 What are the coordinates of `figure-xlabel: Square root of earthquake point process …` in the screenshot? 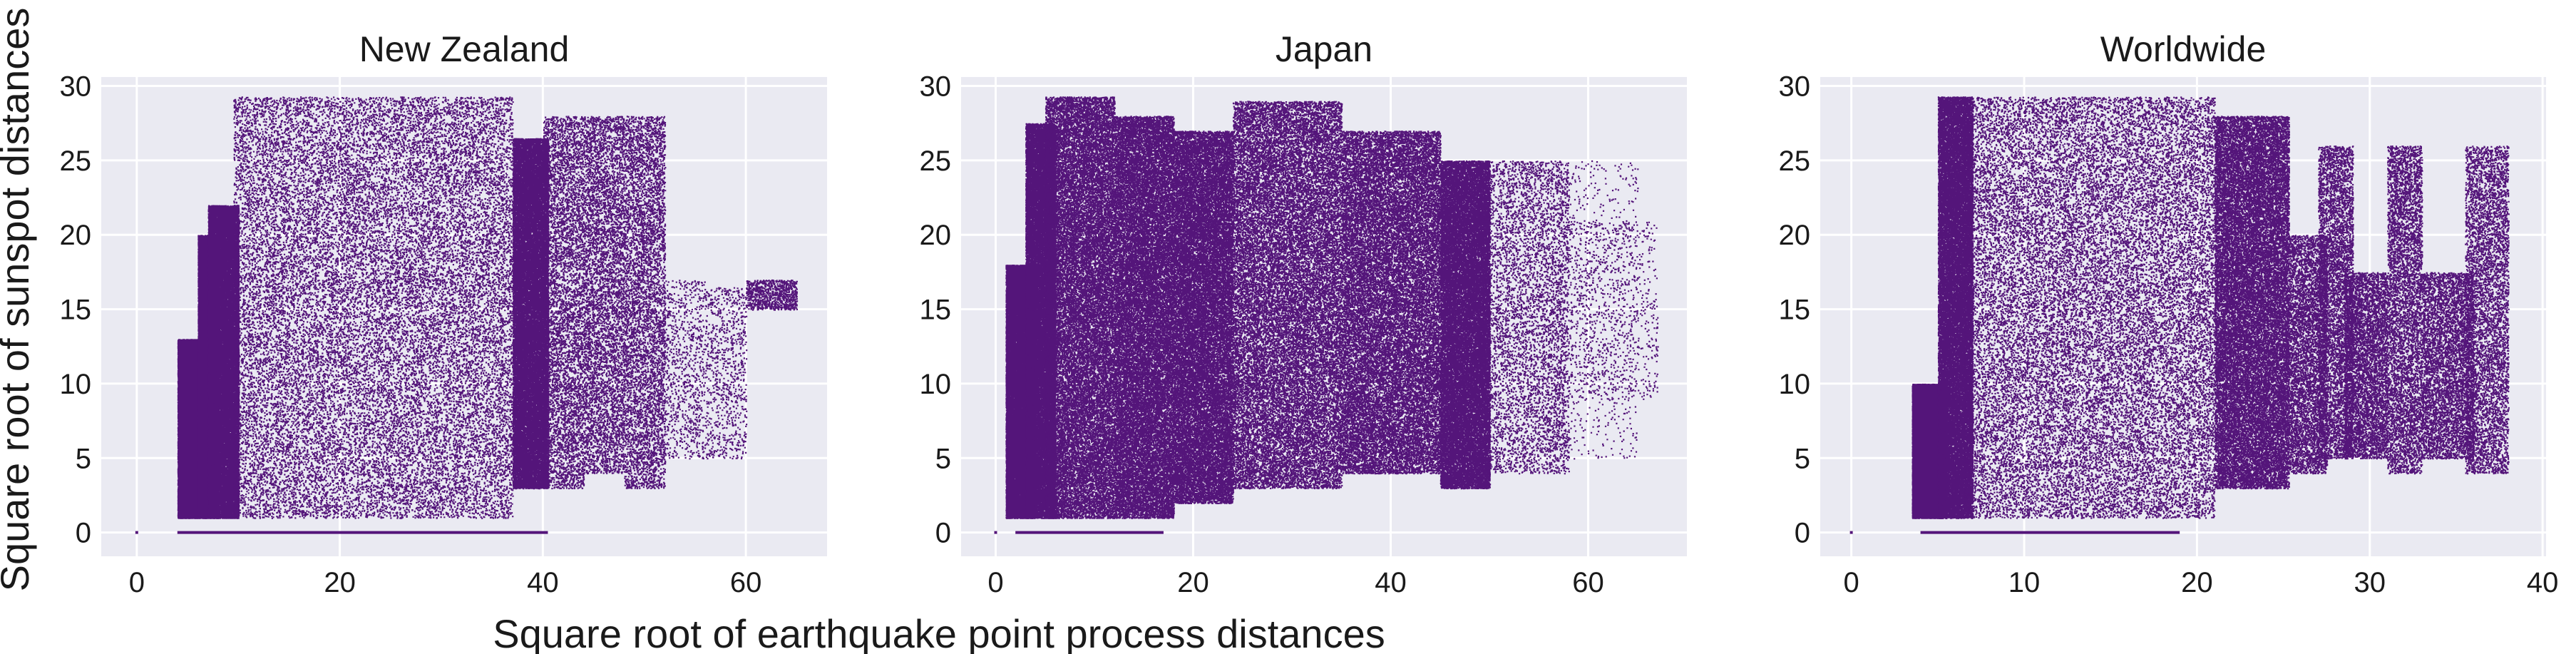 It's located at (939, 633).